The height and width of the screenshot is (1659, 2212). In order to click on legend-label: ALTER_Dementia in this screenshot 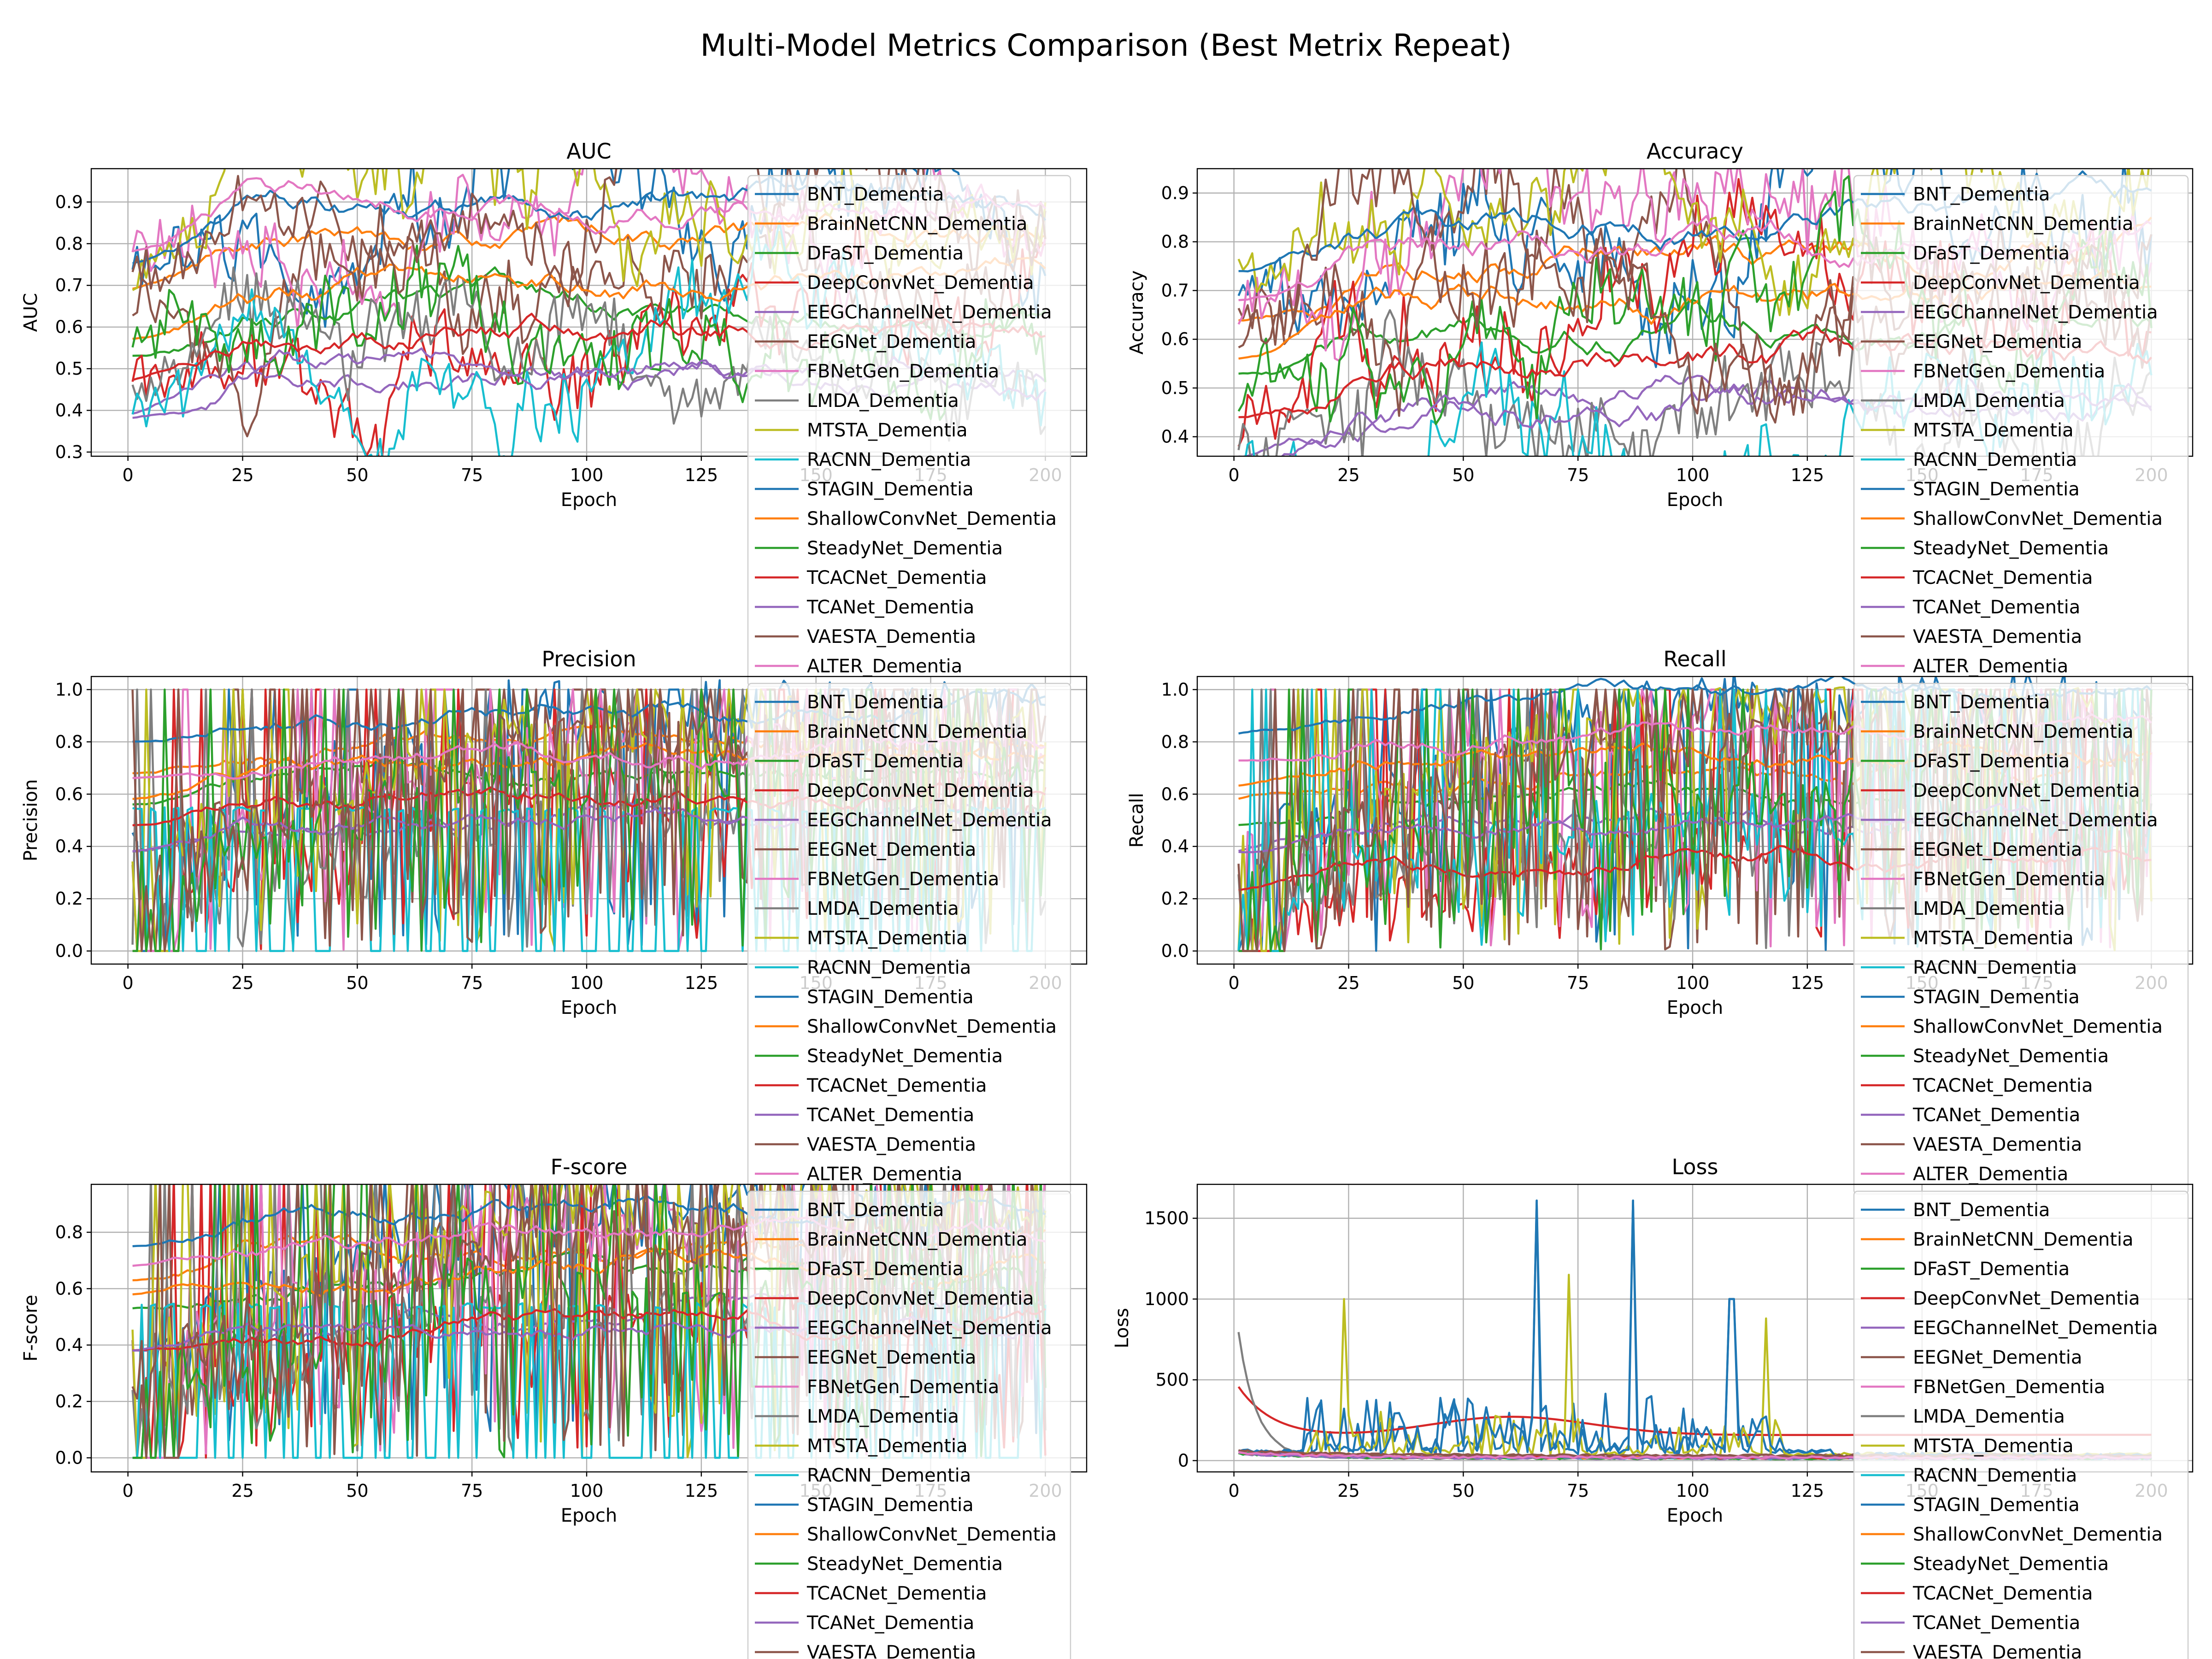, I will do `click(1990, 1174)`.